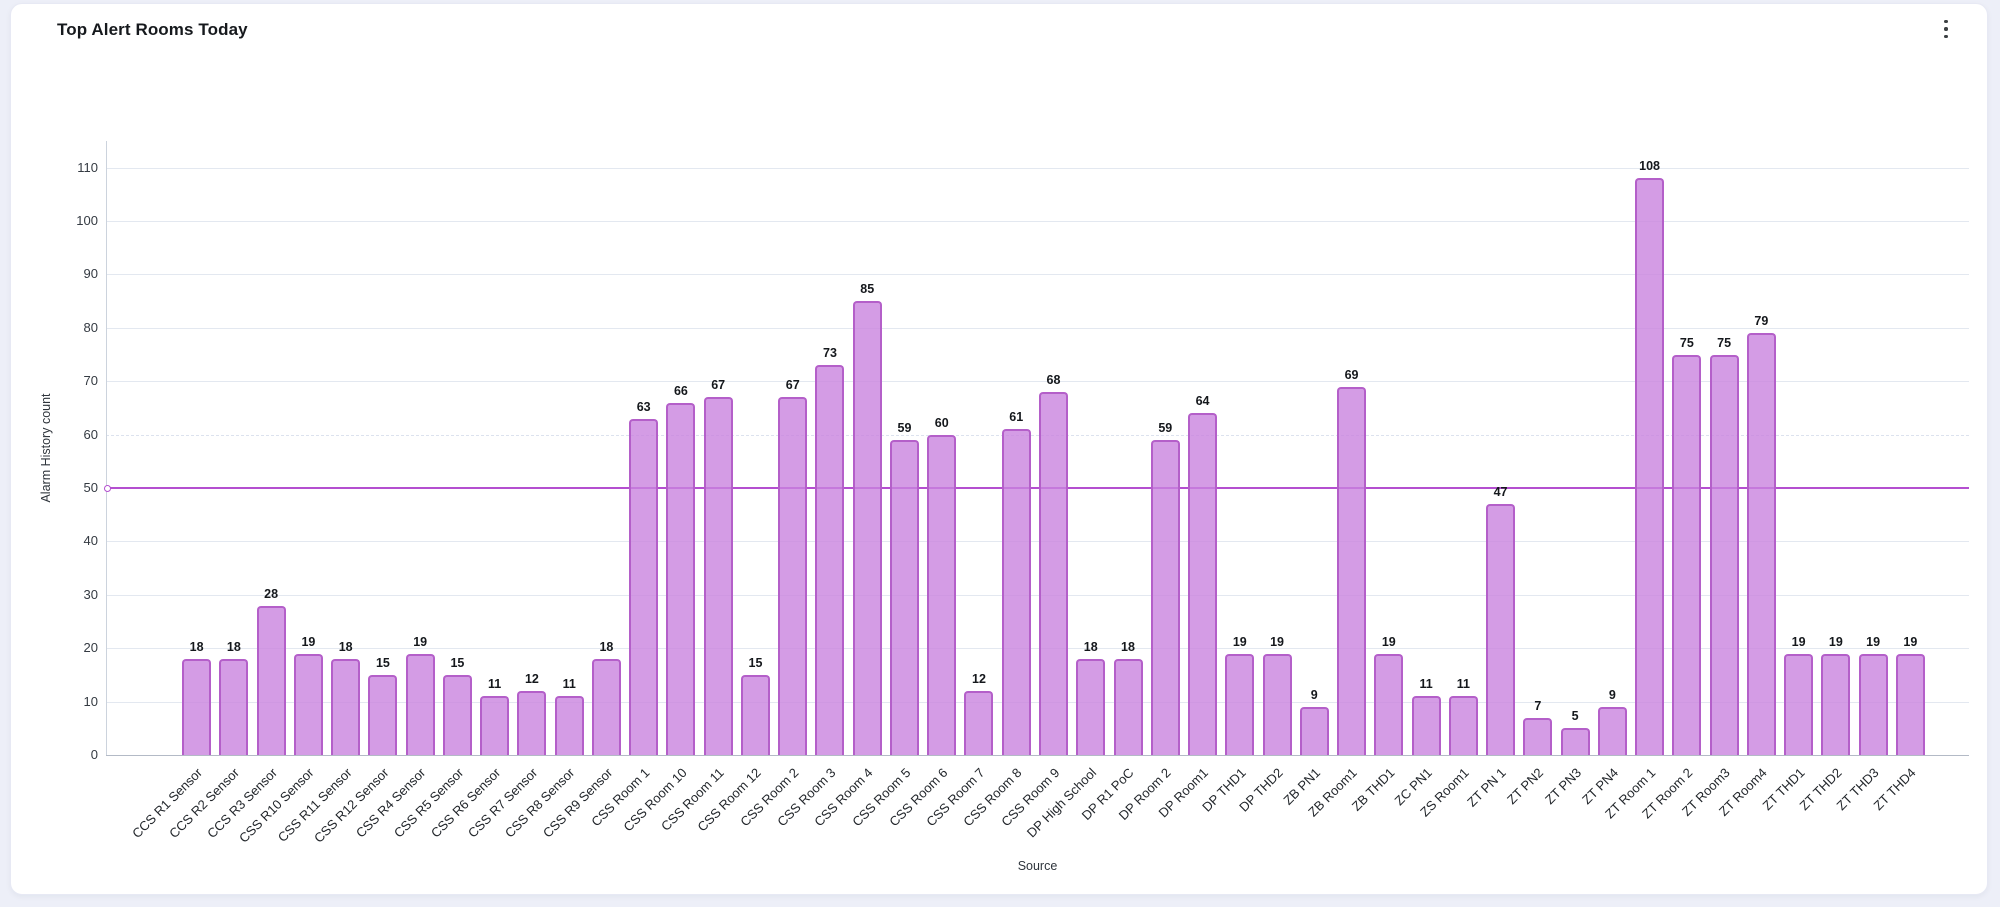 The height and width of the screenshot is (907, 2000). I want to click on y-tick-label: 90, so click(90, 274).